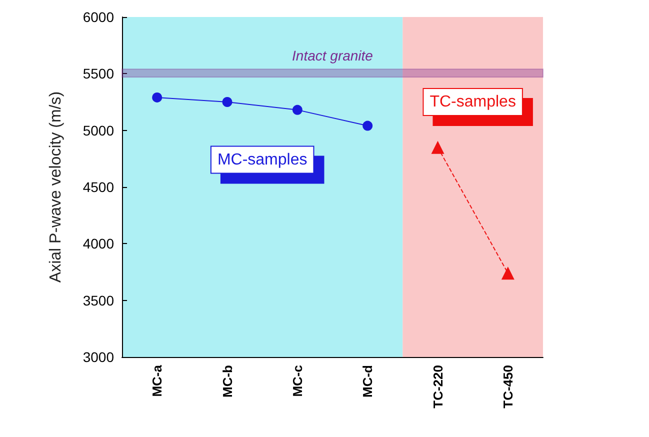  What do you see at coordinates (98, 130) in the screenshot?
I see `y-tick-label: 5000` at bounding box center [98, 130].